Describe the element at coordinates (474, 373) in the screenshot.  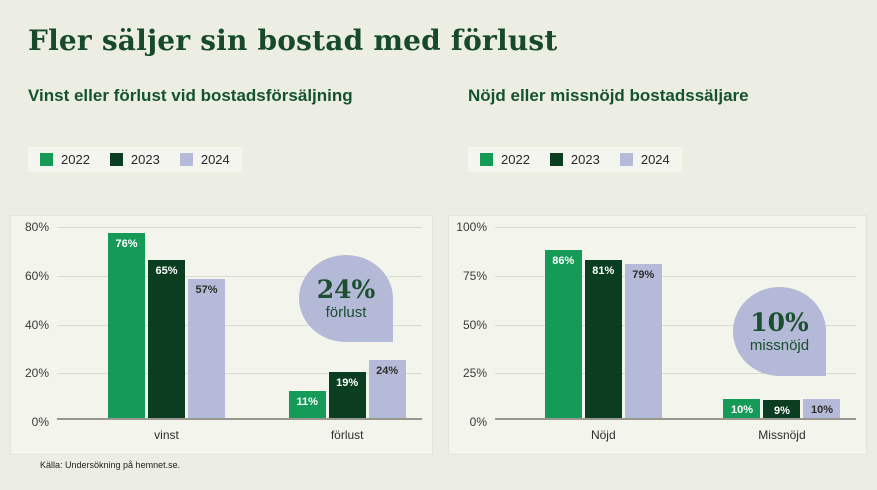
I see `y-axis-tick-label: 25%` at that location.